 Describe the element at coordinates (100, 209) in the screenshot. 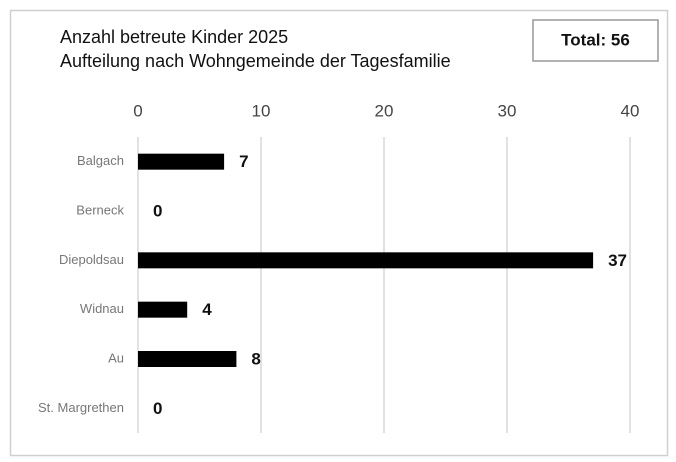

I see `y-tick-label: Berneck` at that location.